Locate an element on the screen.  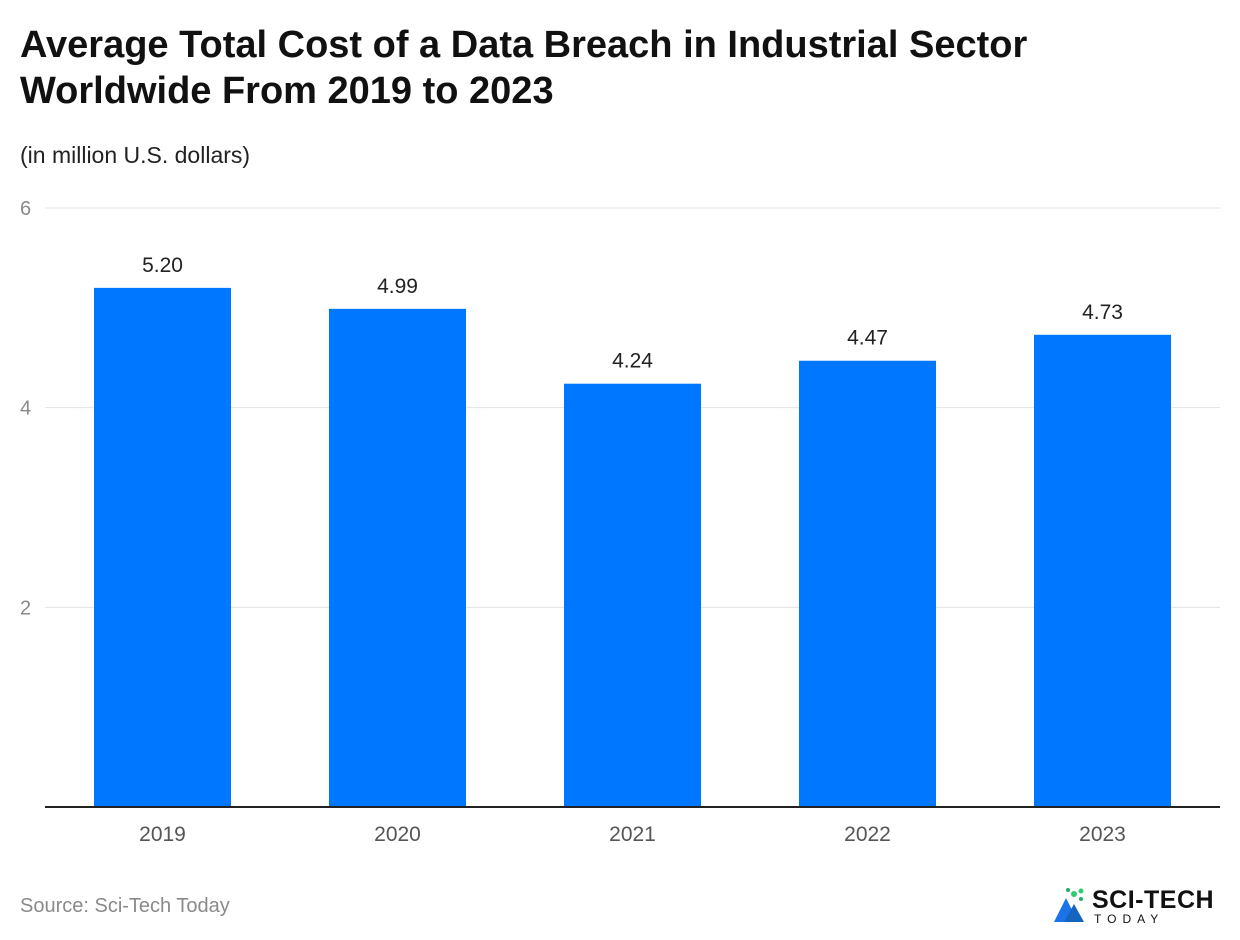
x-tick-label: 2023 is located at coordinates (1102, 834).